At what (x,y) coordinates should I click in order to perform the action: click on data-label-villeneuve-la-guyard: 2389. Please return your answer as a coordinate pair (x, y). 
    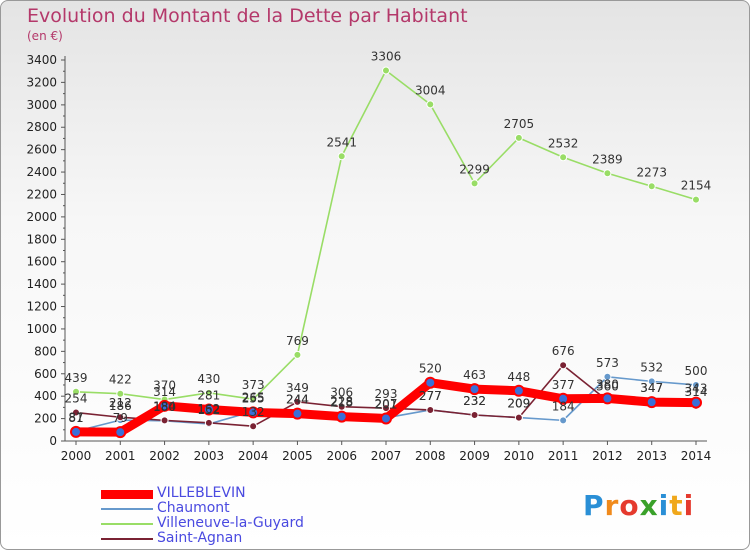
    Looking at the image, I should click on (607, 159).